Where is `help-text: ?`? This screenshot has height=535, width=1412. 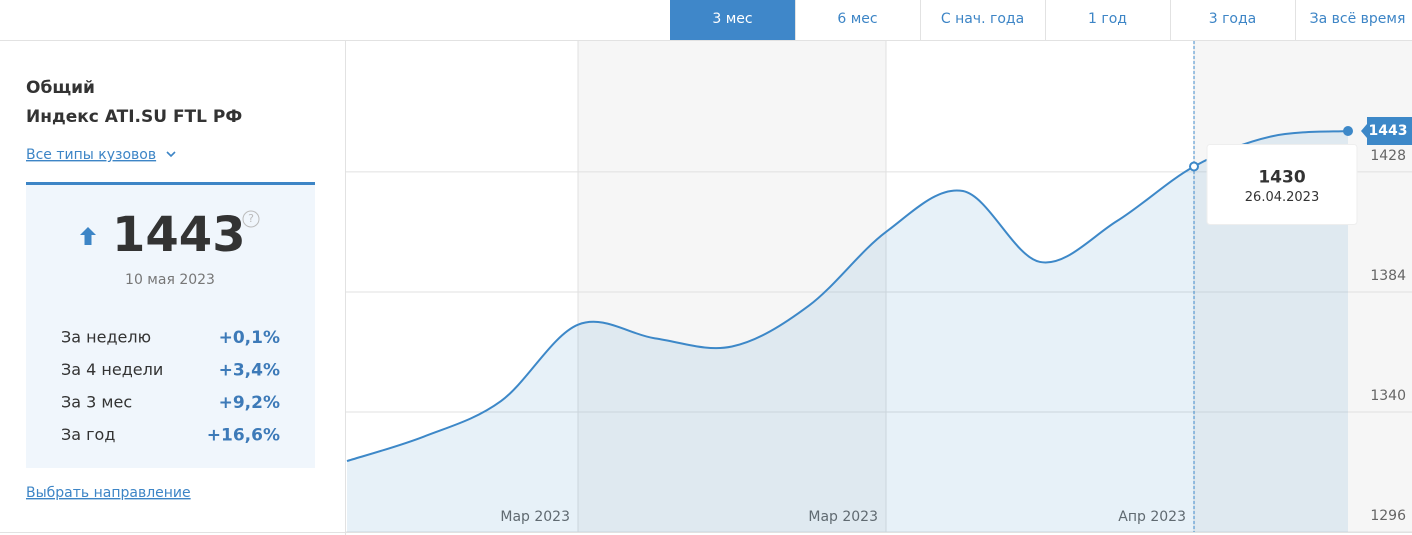
help-text: ? is located at coordinates (251, 218).